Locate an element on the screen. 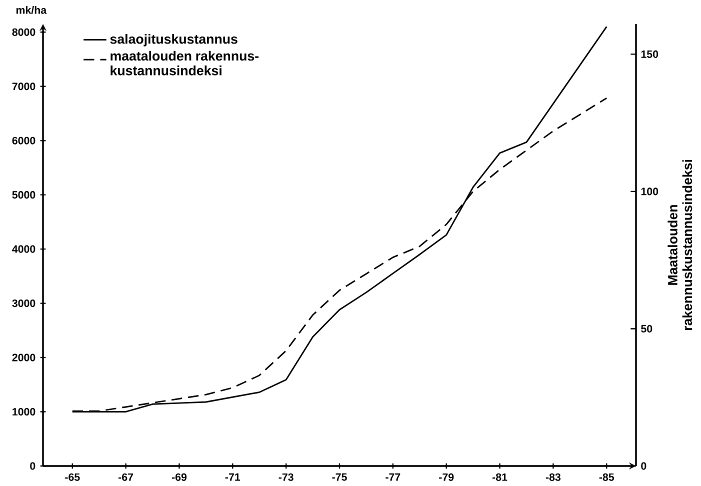 The image size is (701, 486). x-tick-label: -79 is located at coordinates (446, 477).